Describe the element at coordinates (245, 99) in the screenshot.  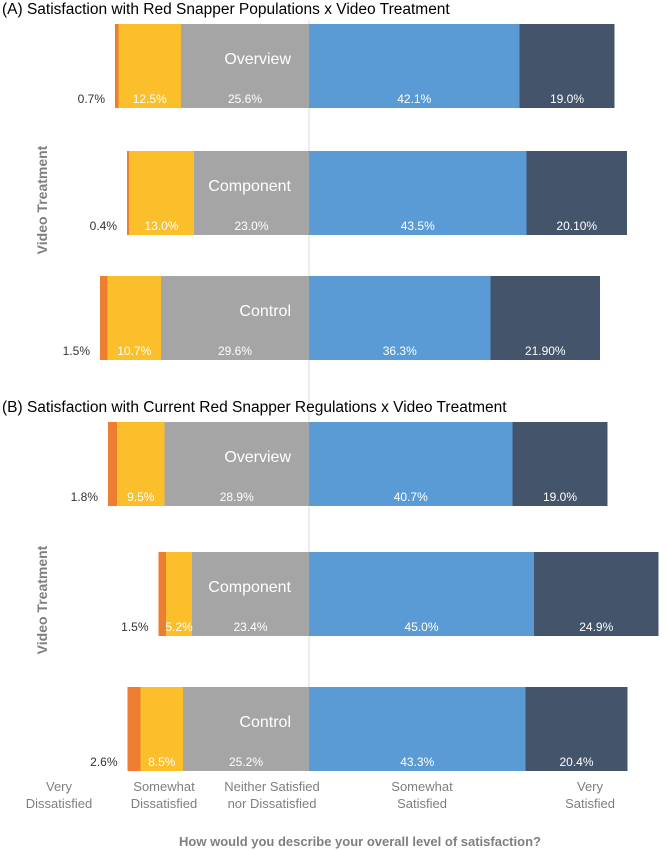
I see `data-label-neither: 25.6%` at that location.